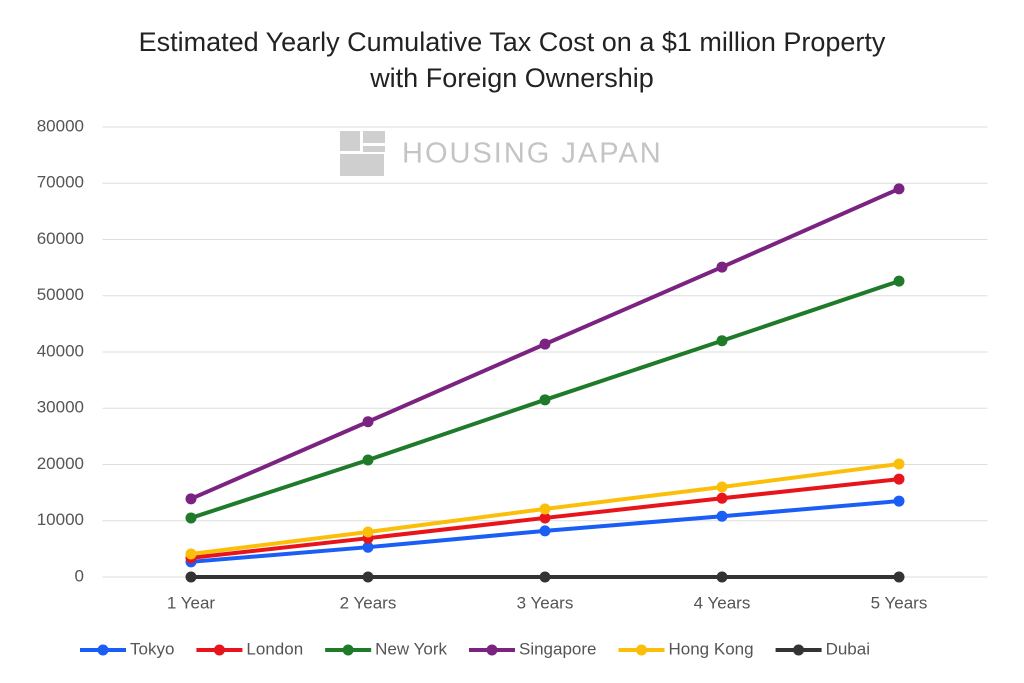  I want to click on y-tick-label: 80000, so click(60, 125).